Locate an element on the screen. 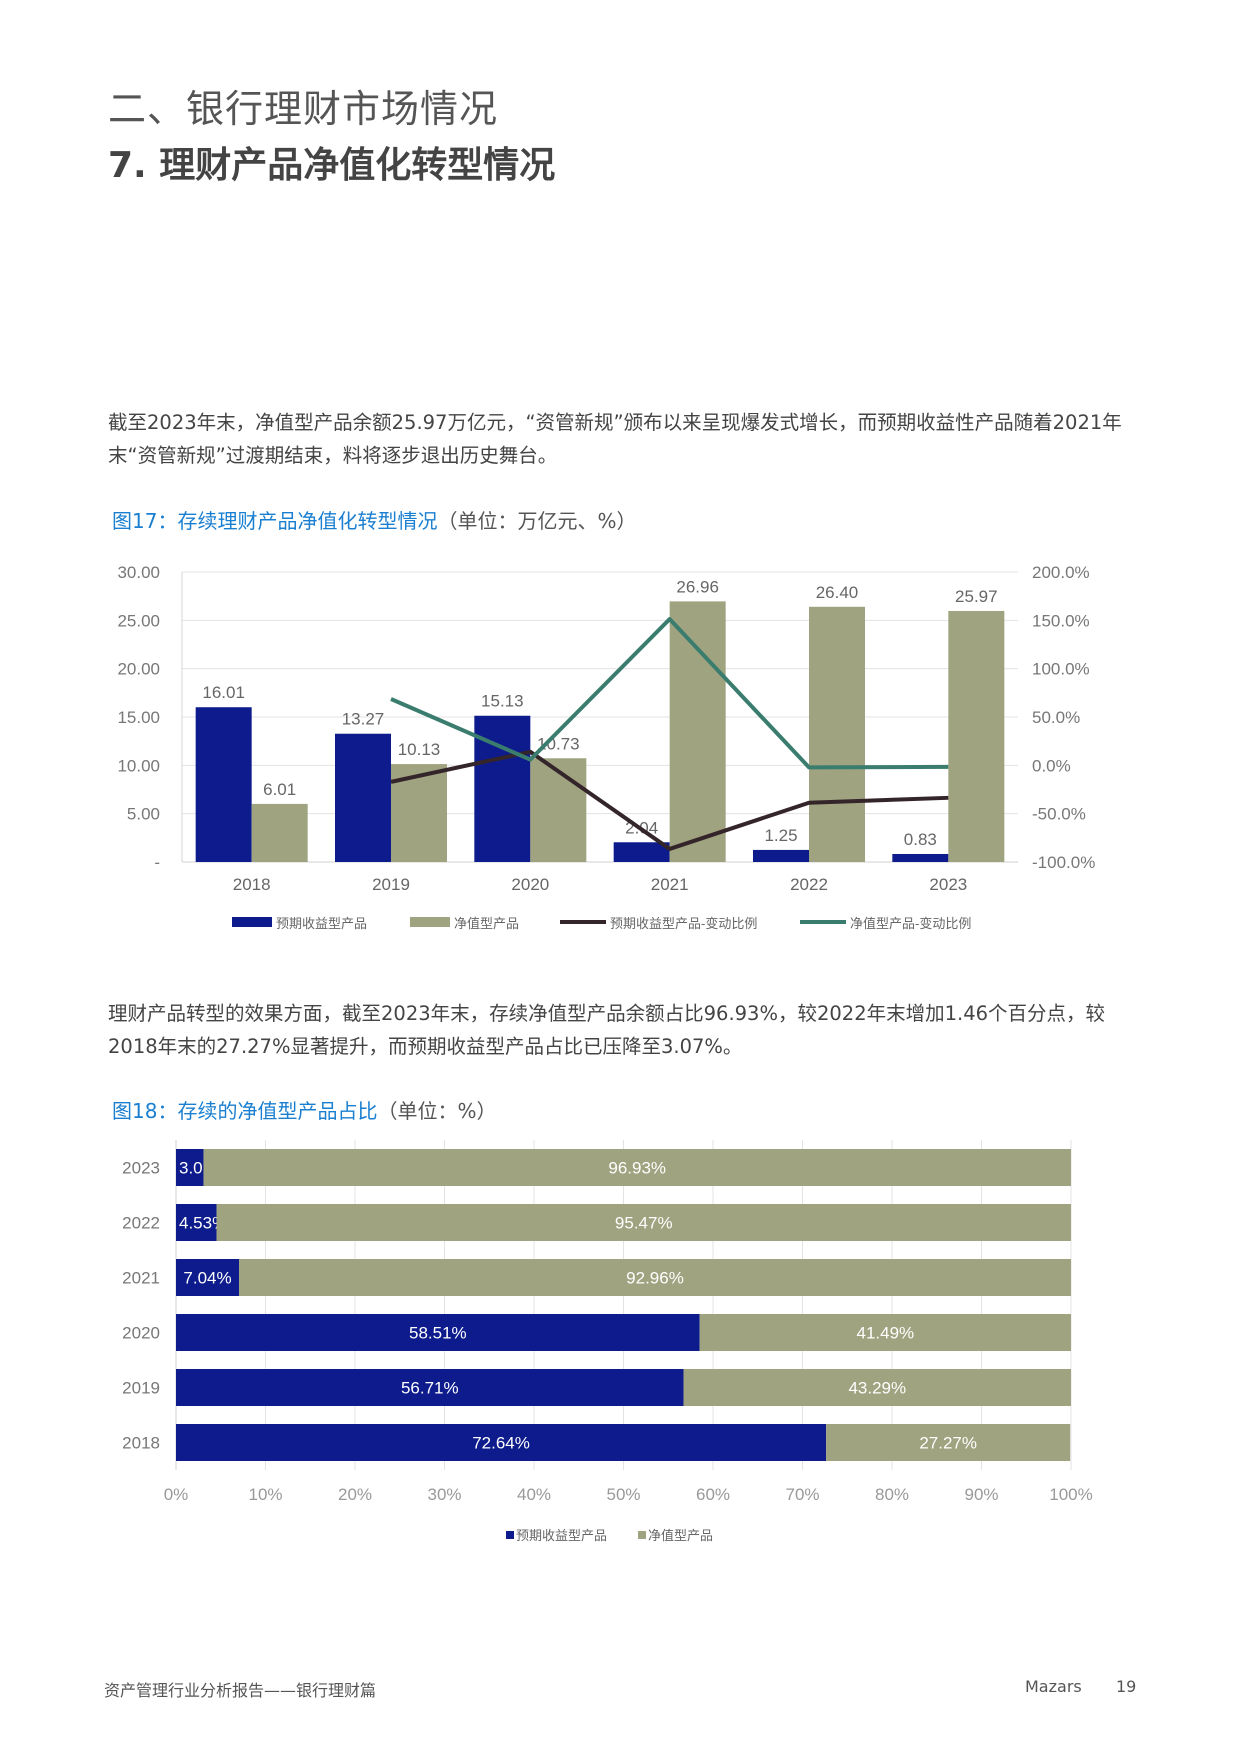 The image size is (1240, 1754). x-tick-label: 80% is located at coordinates (892, 1494).